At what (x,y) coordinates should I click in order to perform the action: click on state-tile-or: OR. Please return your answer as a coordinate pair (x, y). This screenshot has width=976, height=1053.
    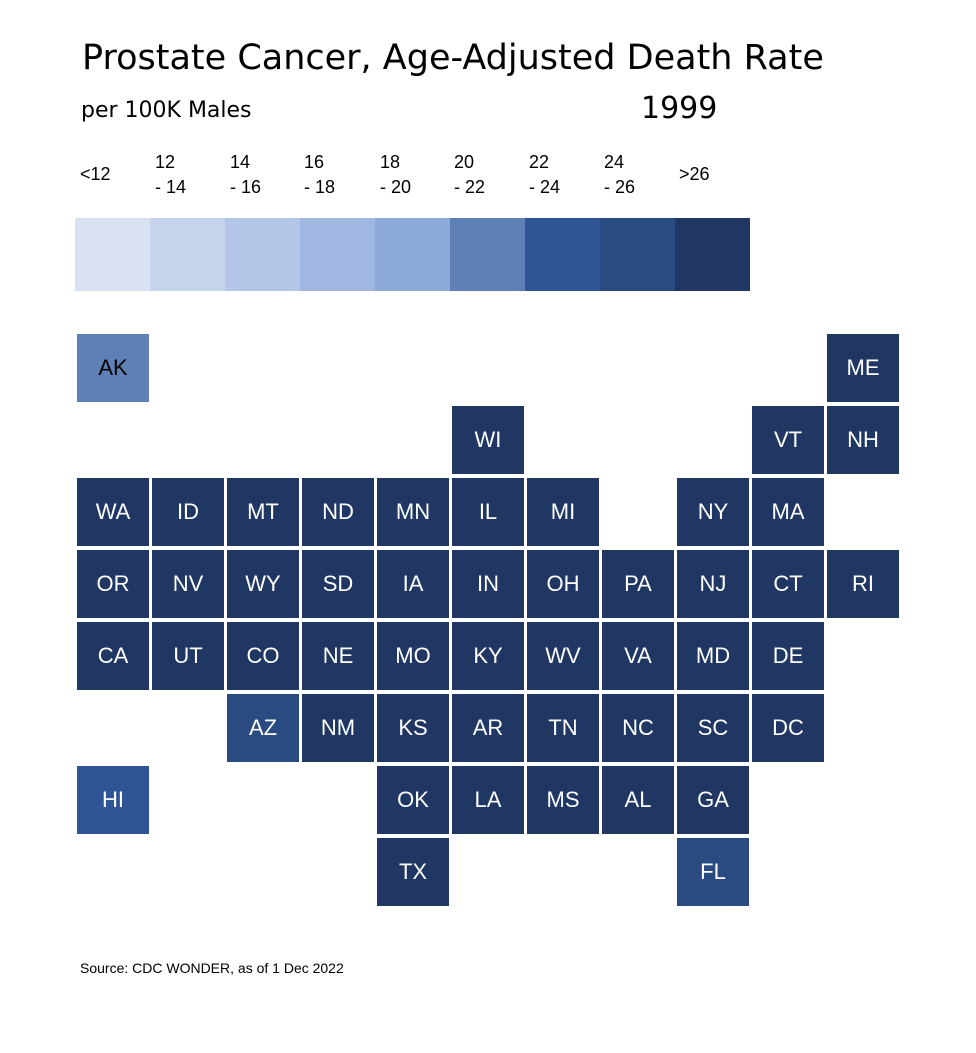
    Looking at the image, I should click on (113, 584).